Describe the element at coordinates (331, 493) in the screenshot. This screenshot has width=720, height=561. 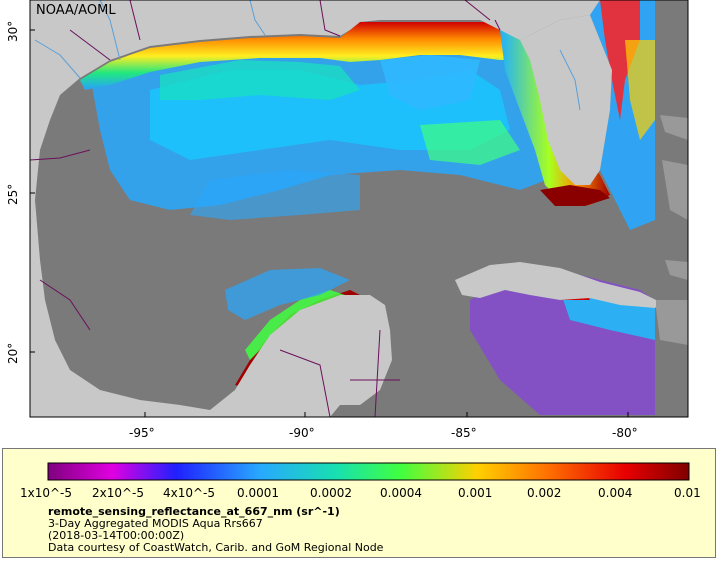
I see `colorbar-label-0.0002: 0.0002` at that location.